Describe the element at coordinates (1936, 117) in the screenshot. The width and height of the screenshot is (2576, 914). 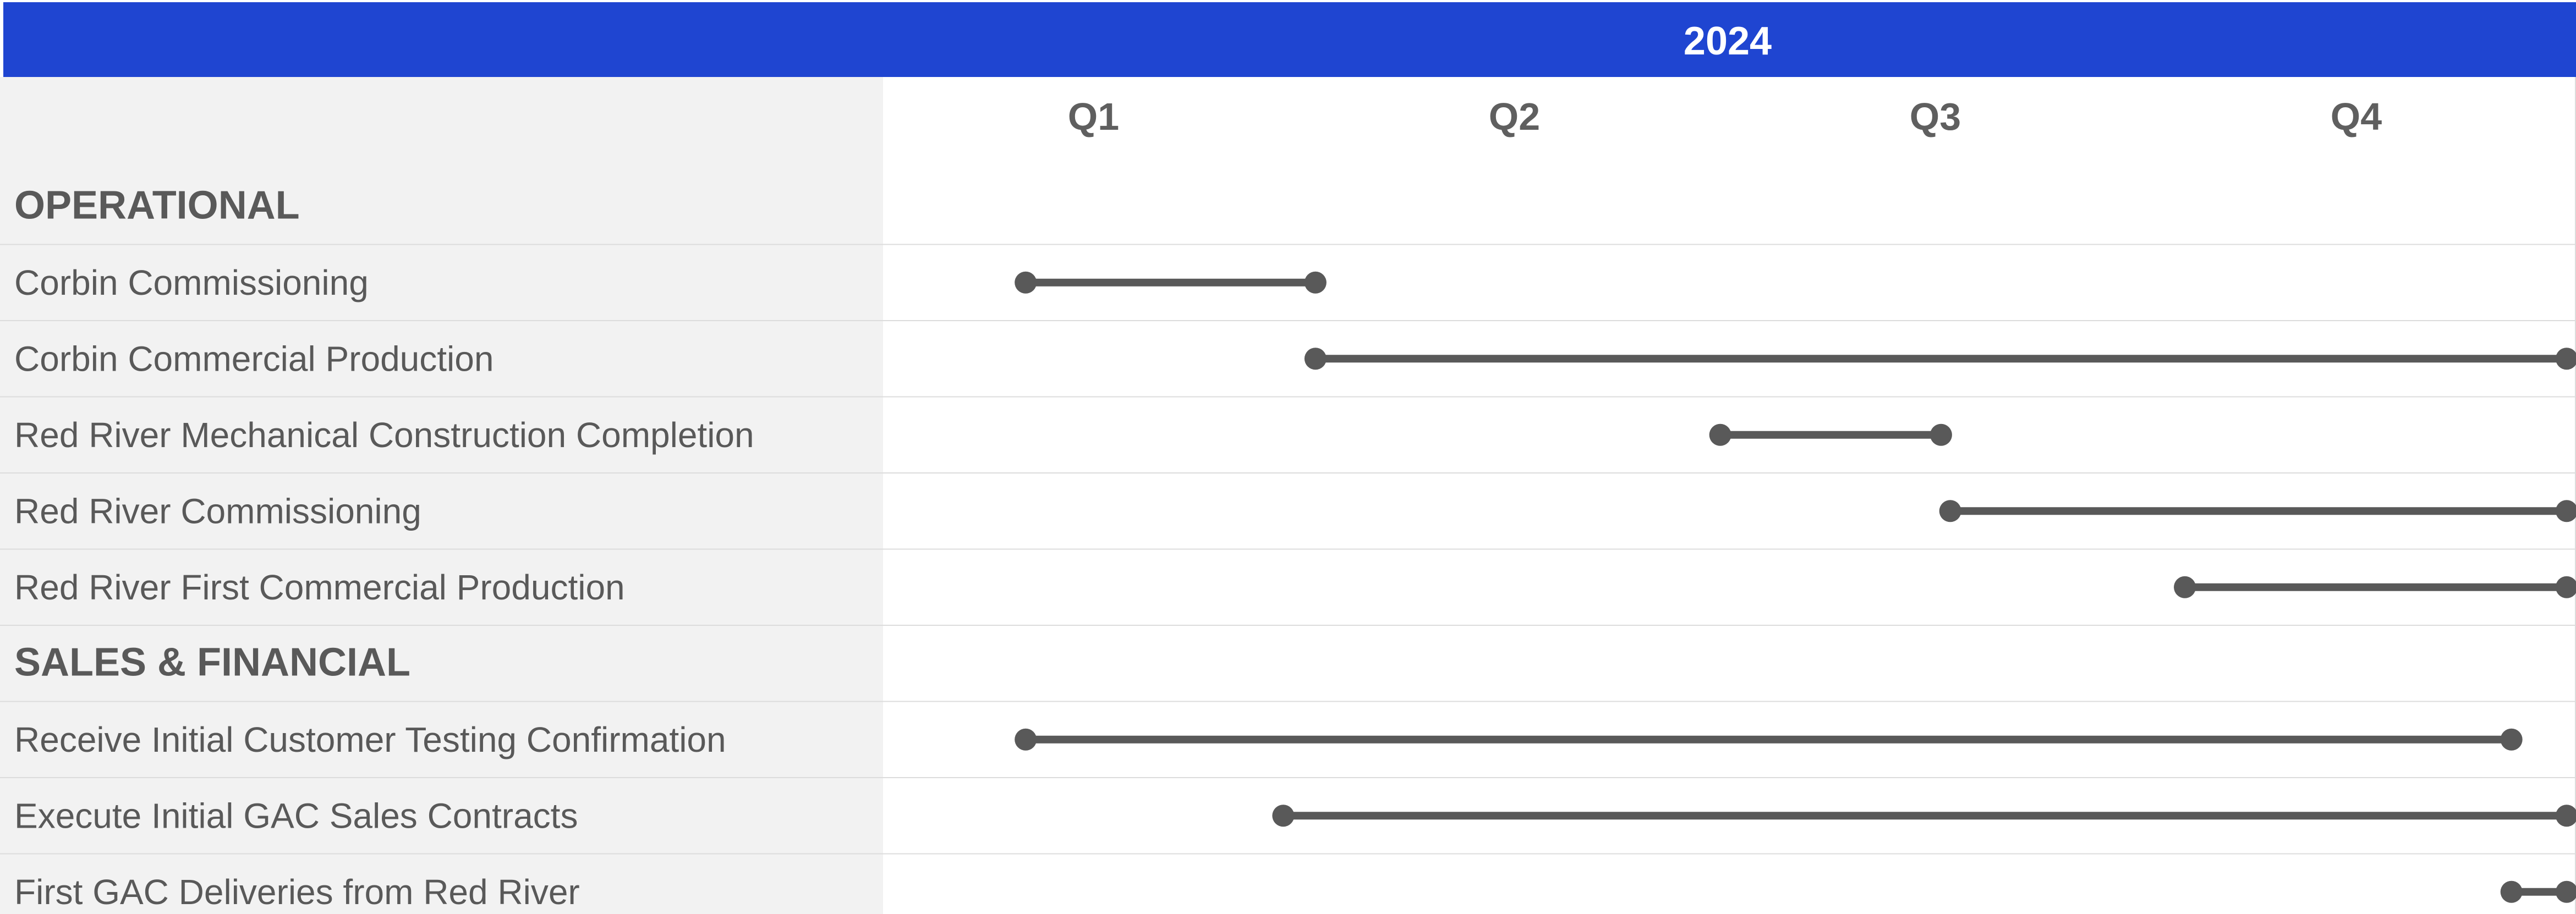
I see `quarter-label: Q3` at that location.